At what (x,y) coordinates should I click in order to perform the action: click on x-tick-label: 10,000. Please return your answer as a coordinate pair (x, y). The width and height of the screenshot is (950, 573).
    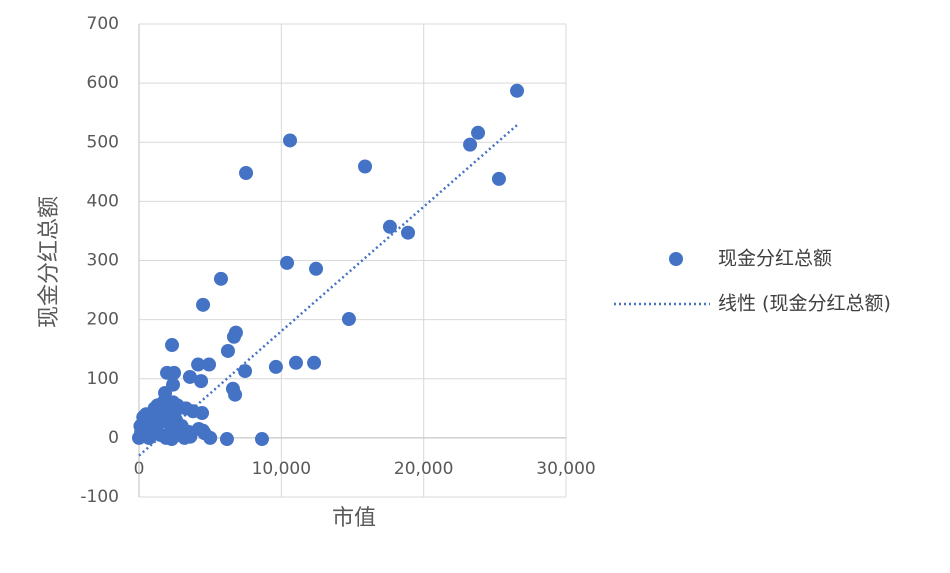
    Looking at the image, I should click on (281, 469).